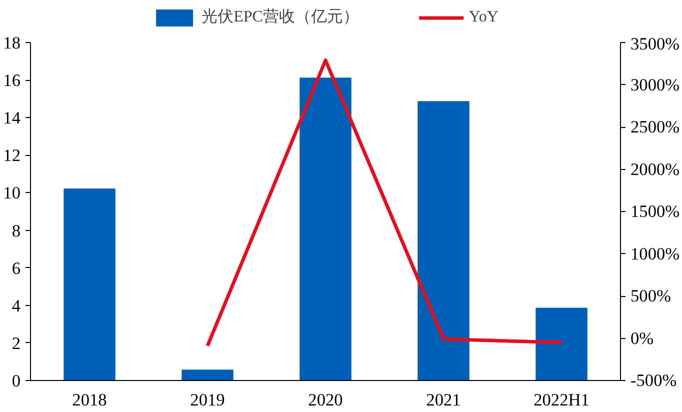 Image resolution: width=682 pixels, height=412 pixels. Describe the element at coordinates (280, 17) in the screenshot. I see `legend-label: 光伏EPC营收（亿元）` at that location.